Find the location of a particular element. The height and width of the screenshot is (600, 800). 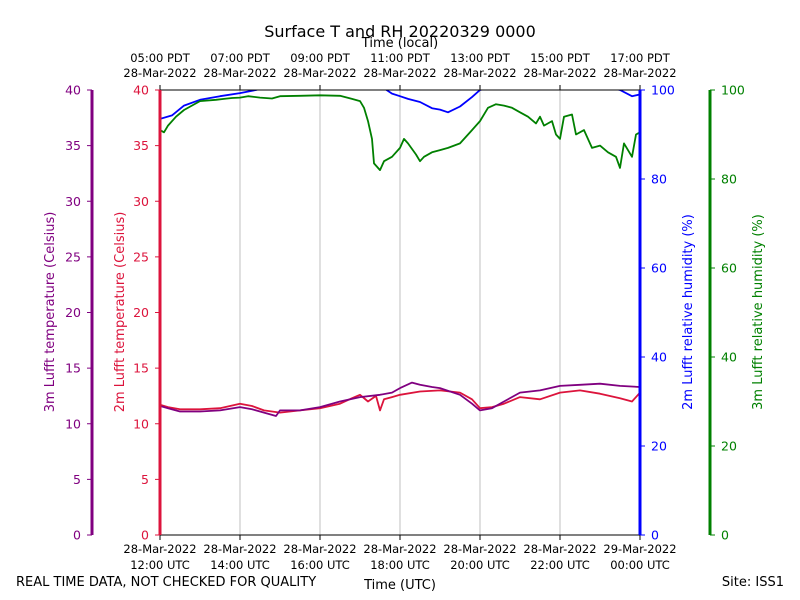

x-tick-time: 12:00 UTC is located at coordinates (160, 565).